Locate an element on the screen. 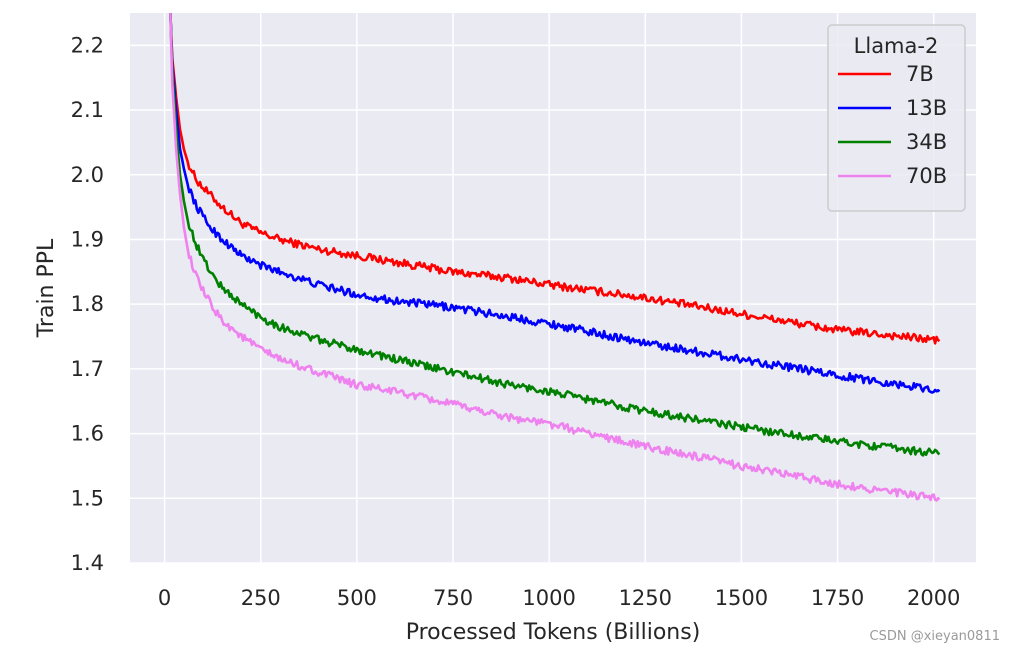 The width and height of the screenshot is (1016, 653). y-tick-label: 1.9 is located at coordinates (87, 239).